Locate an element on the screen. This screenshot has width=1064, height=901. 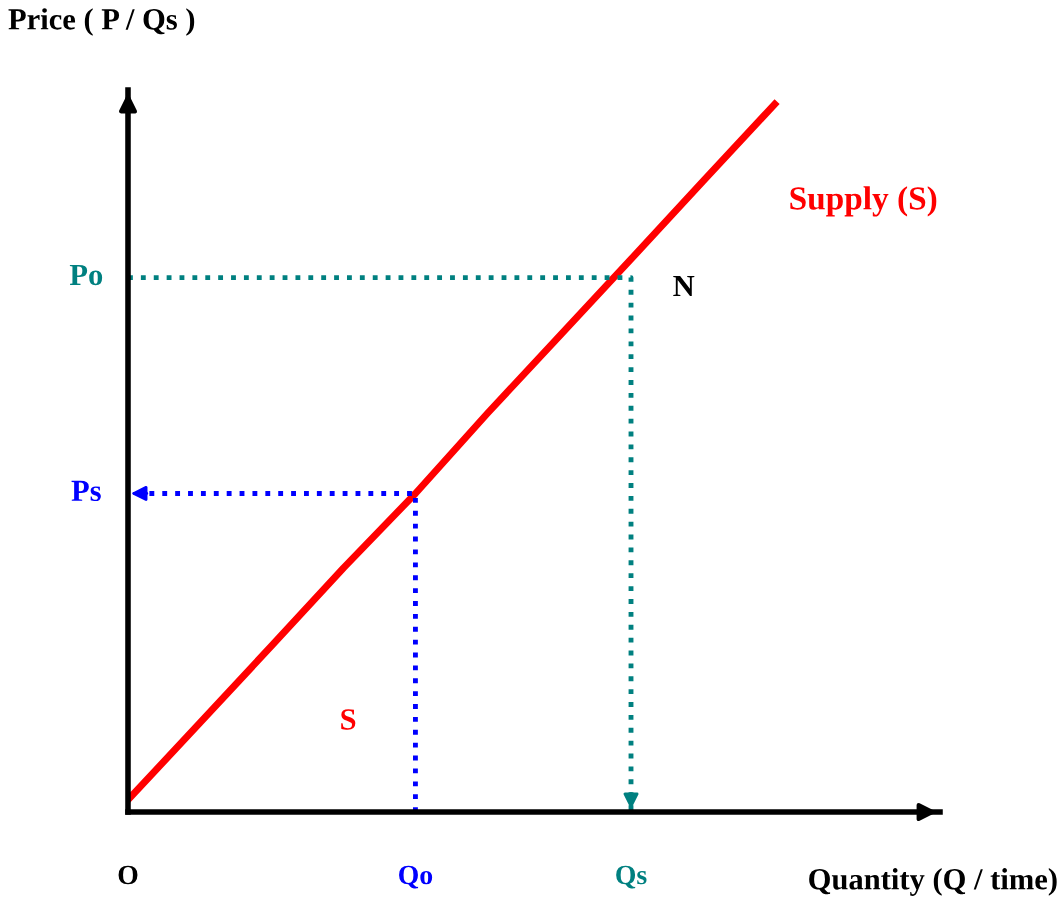
text: Supply (S) is located at coordinates (863, 201).